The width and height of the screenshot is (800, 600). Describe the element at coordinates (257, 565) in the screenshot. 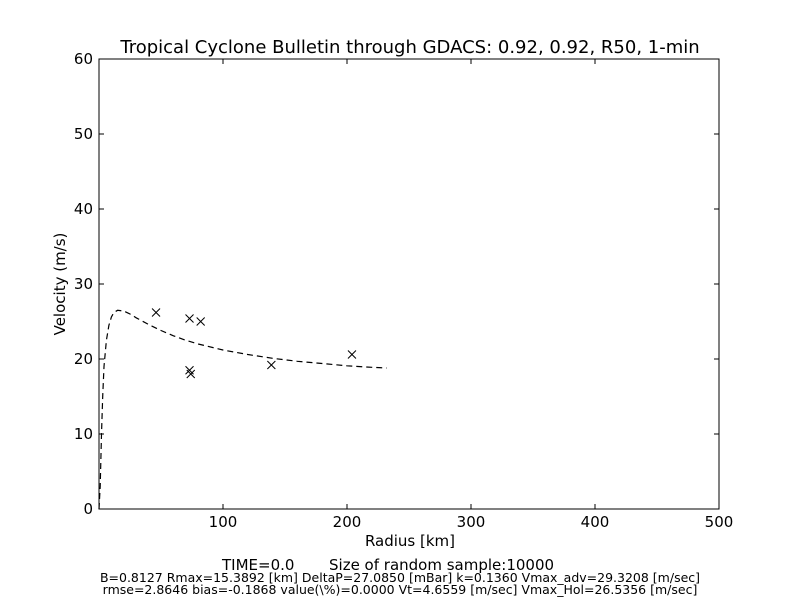

I see `time-annotation: TIME=0.0` at that location.